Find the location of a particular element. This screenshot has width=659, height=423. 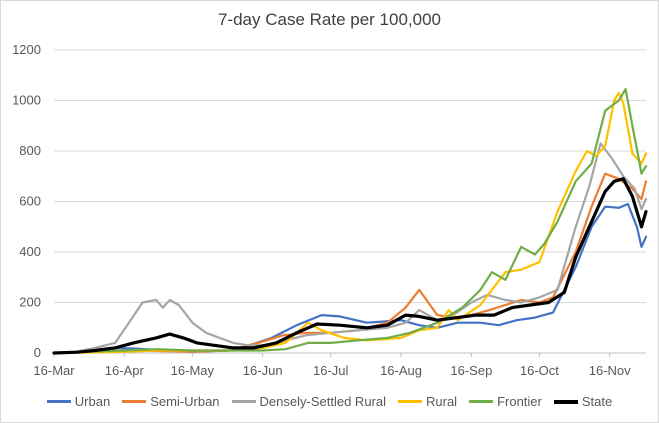

legend-item-urban: Urban is located at coordinates (78, 401).